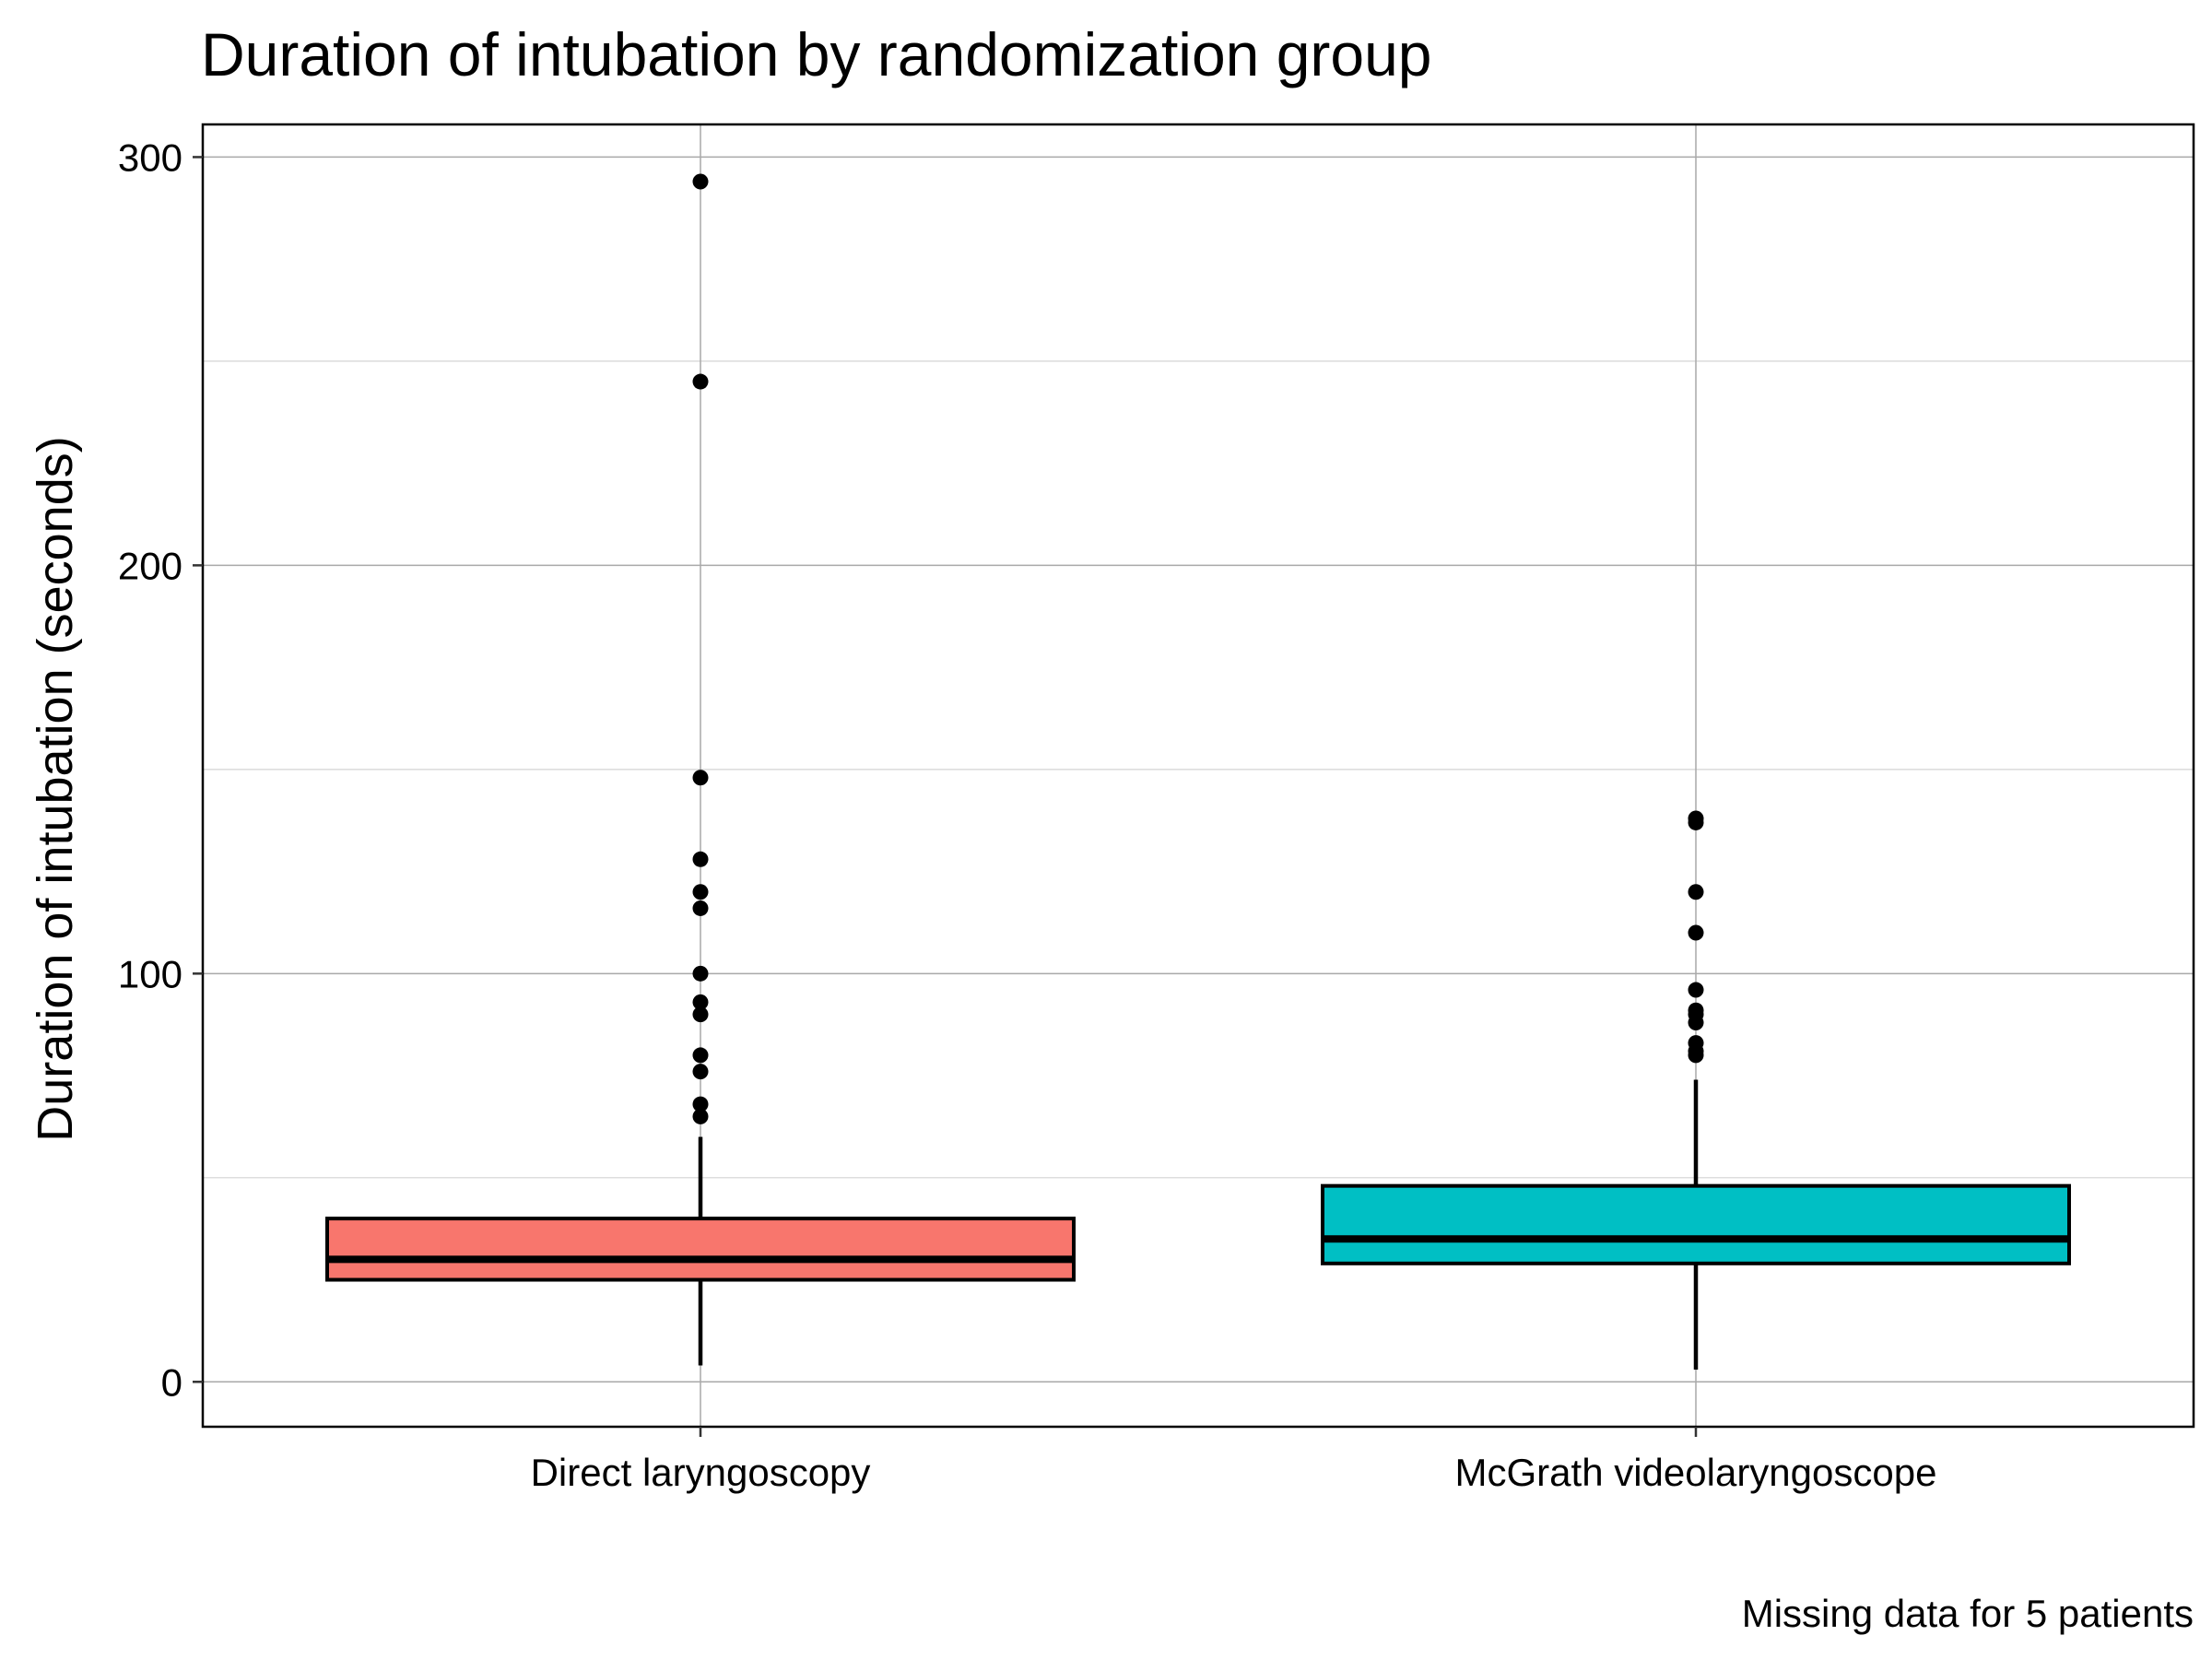  Describe the element at coordinates (55, 788) in the screenshot. I see `y-axis-label: Duration of intubation (seconds)` at that location.